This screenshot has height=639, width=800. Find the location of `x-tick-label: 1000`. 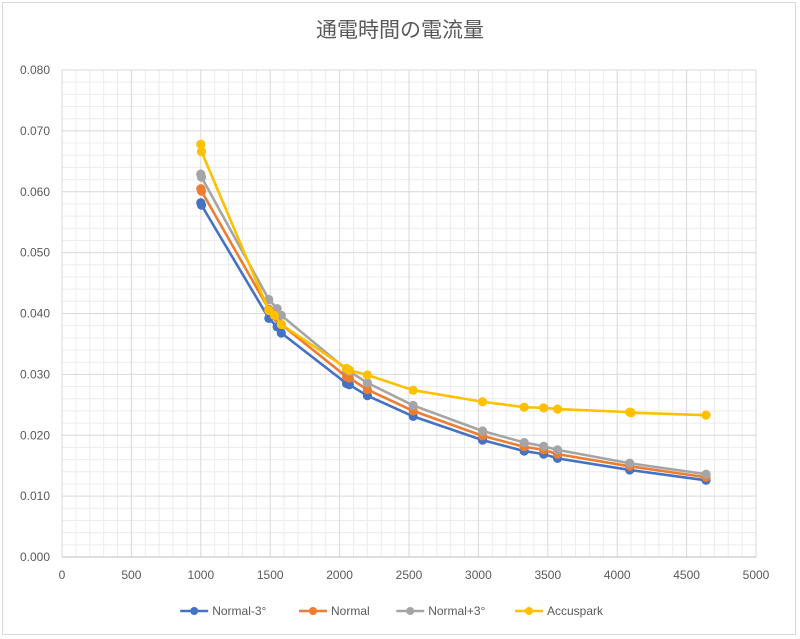

x-tick-label: 1000 is located at coordinates (200, 575).